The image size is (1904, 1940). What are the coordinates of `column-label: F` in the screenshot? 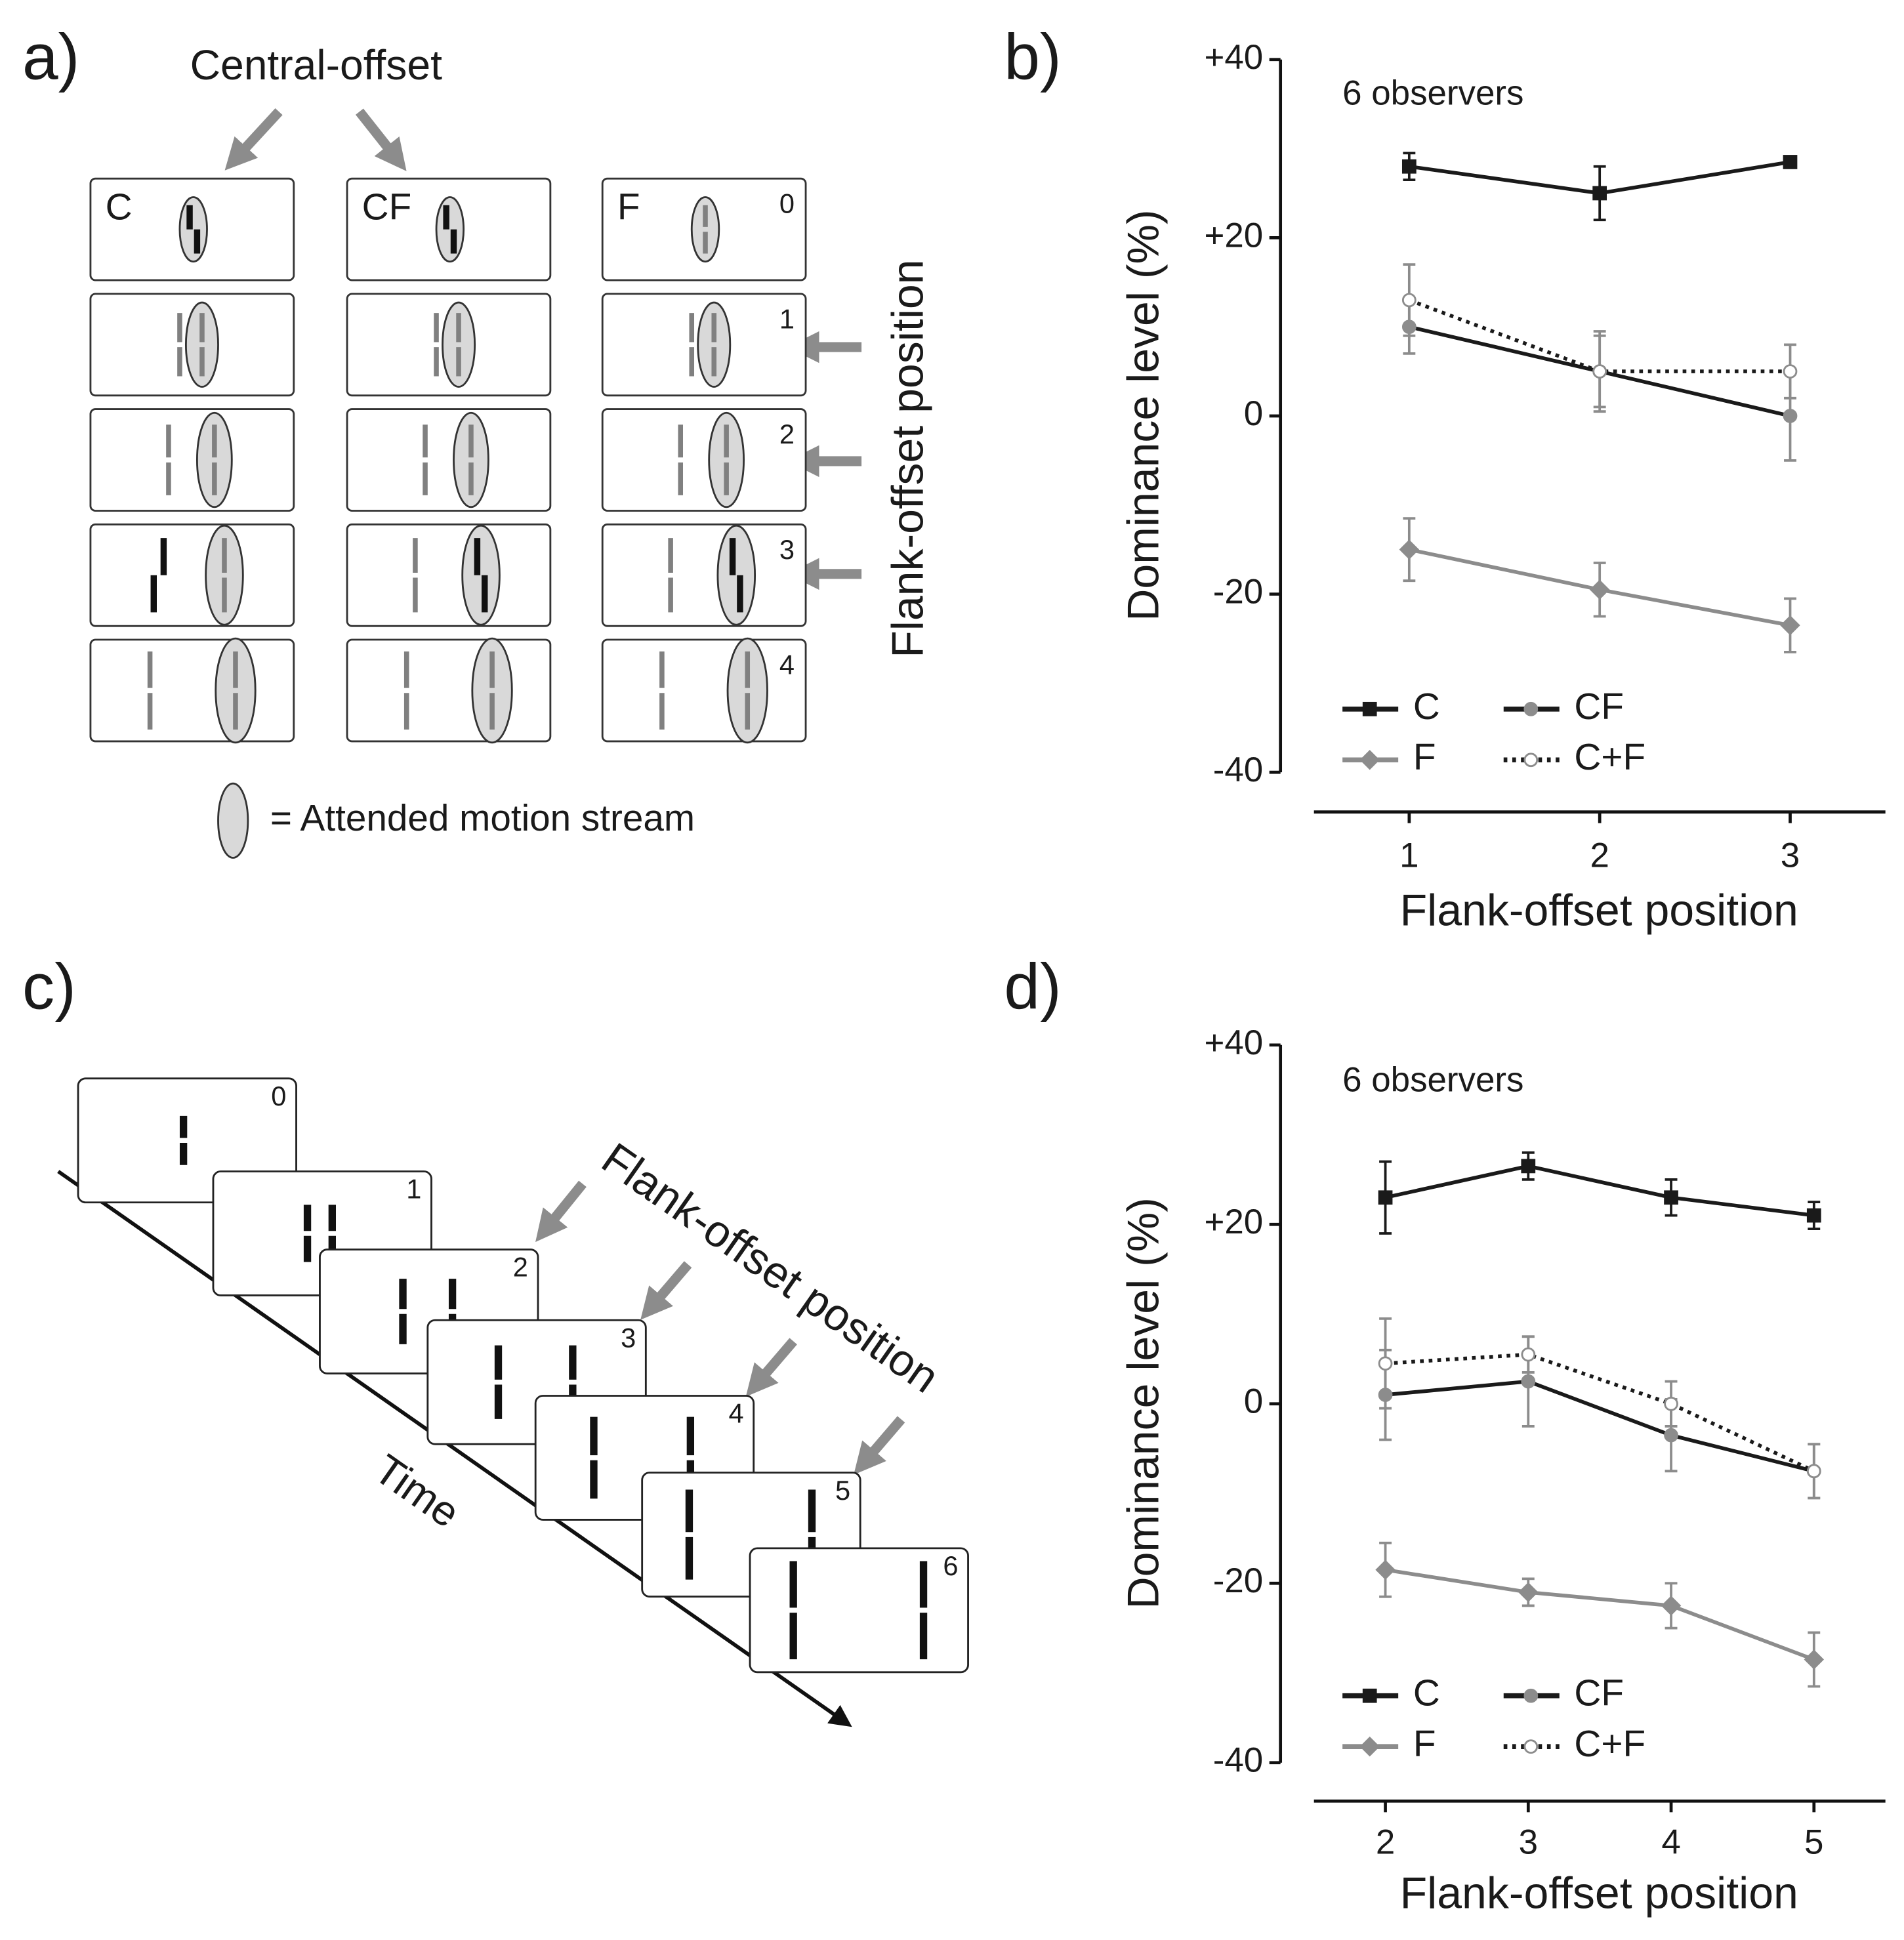 It's located at (628, 207).